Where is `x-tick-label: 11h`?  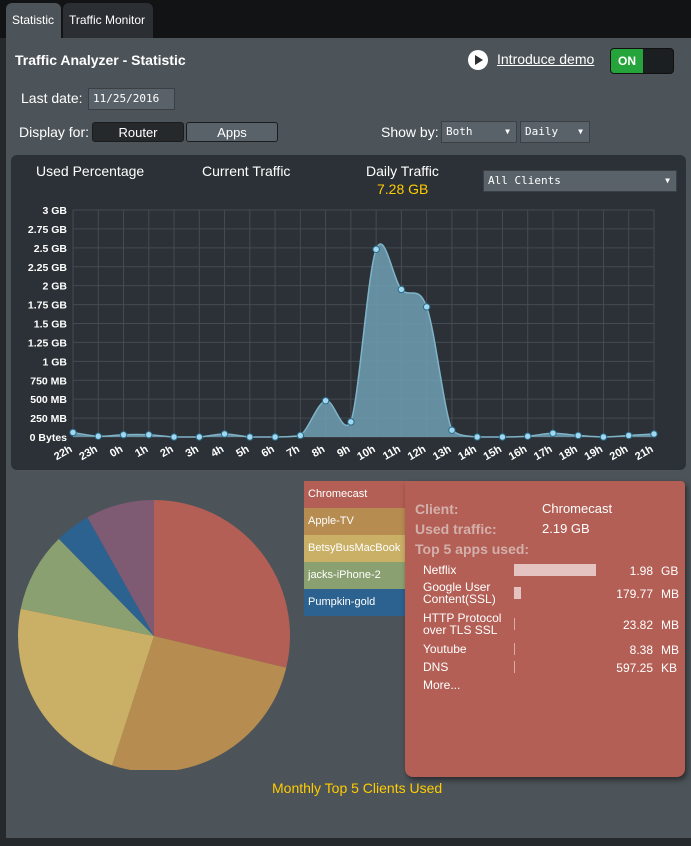
x-tick-label: 11h is located at coordinates (392, 453).